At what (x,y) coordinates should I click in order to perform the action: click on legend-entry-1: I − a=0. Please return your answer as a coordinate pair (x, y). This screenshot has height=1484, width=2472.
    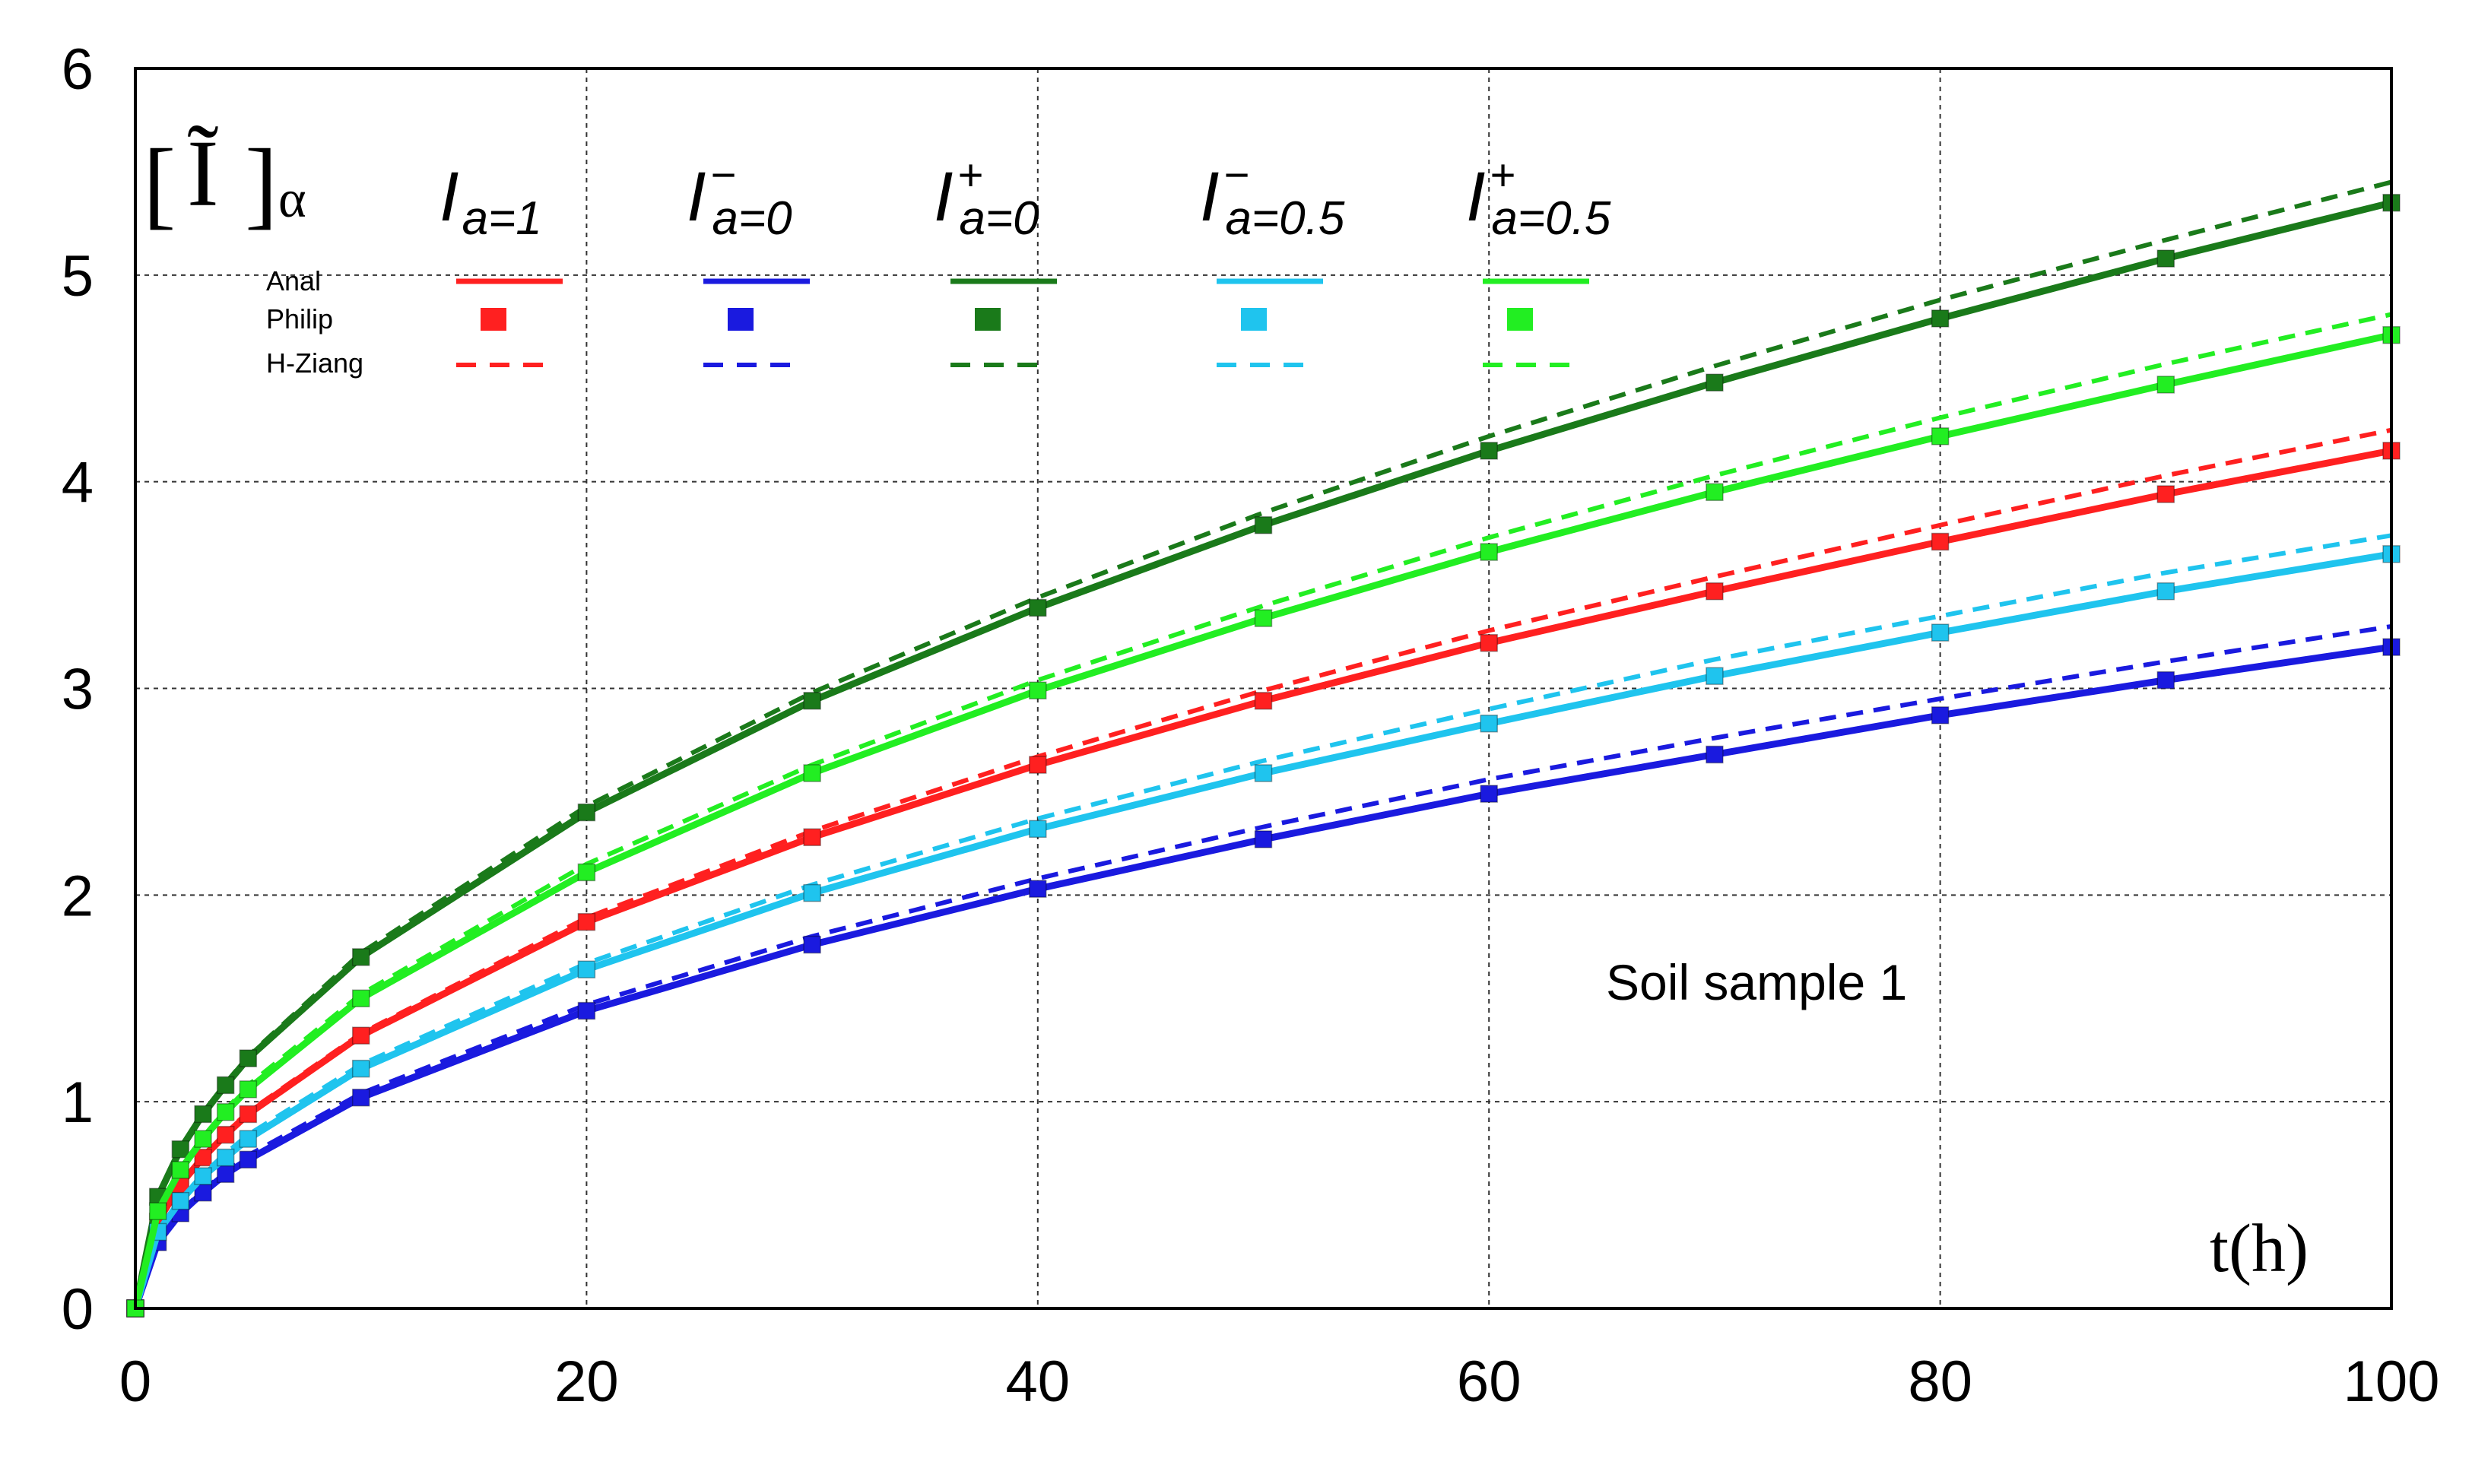
    Looking at the image, I should click on (748, 259).